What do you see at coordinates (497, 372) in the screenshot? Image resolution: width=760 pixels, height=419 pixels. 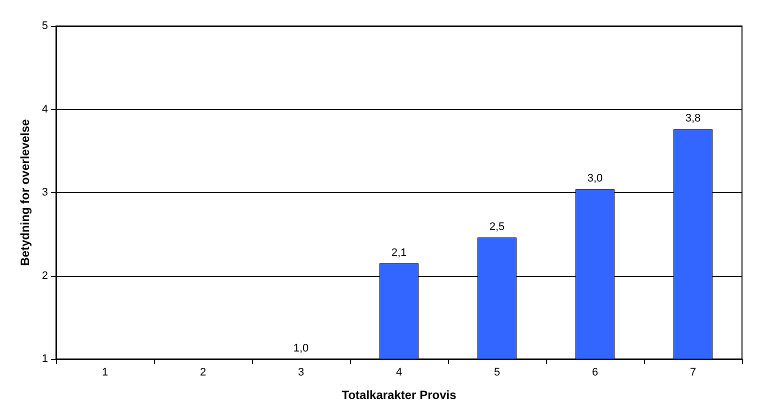 I see `x-tick-label: 5` at bounding box center [497, 372].